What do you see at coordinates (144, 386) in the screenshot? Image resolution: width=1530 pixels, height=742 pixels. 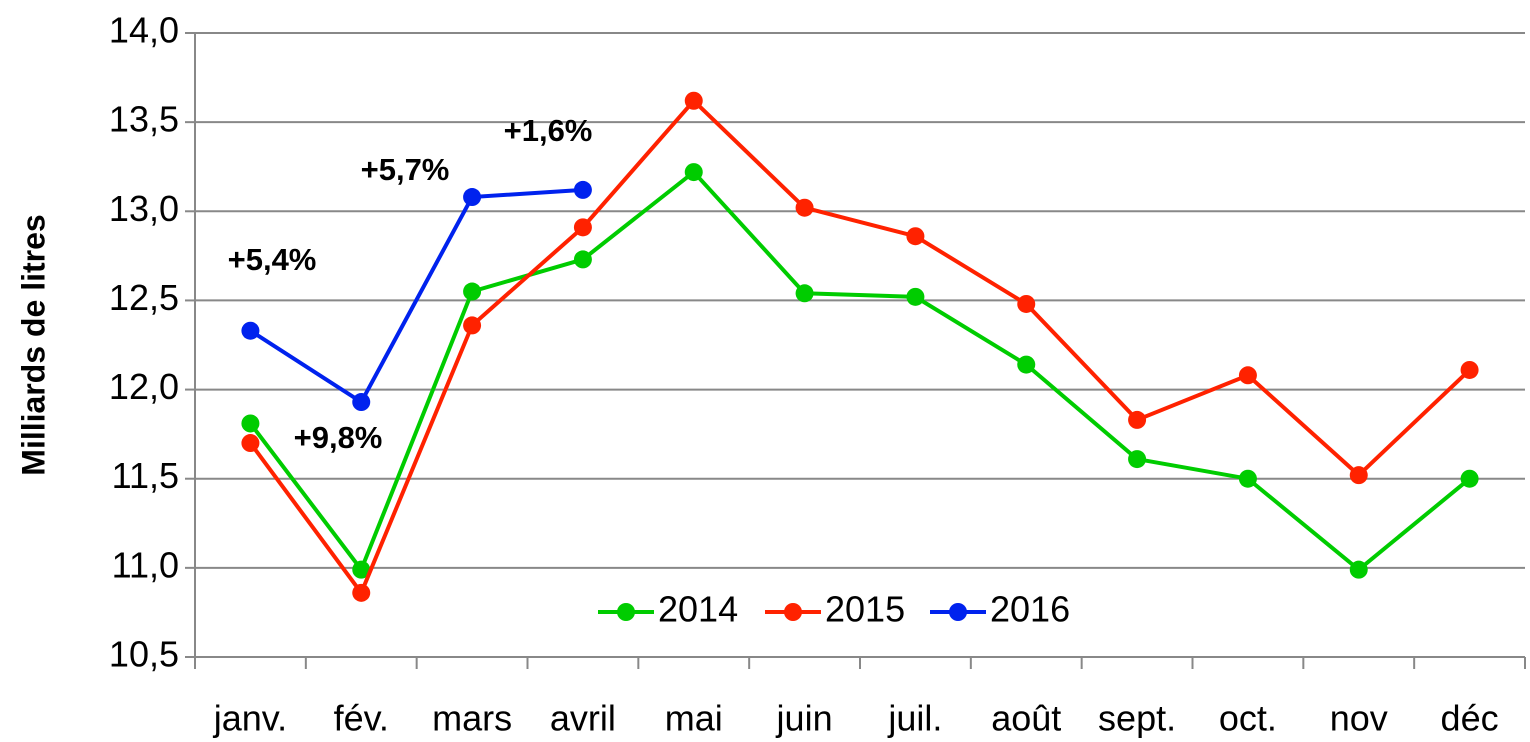 I see `y-tick-label: 12,0` at bounding box center [144, 386].